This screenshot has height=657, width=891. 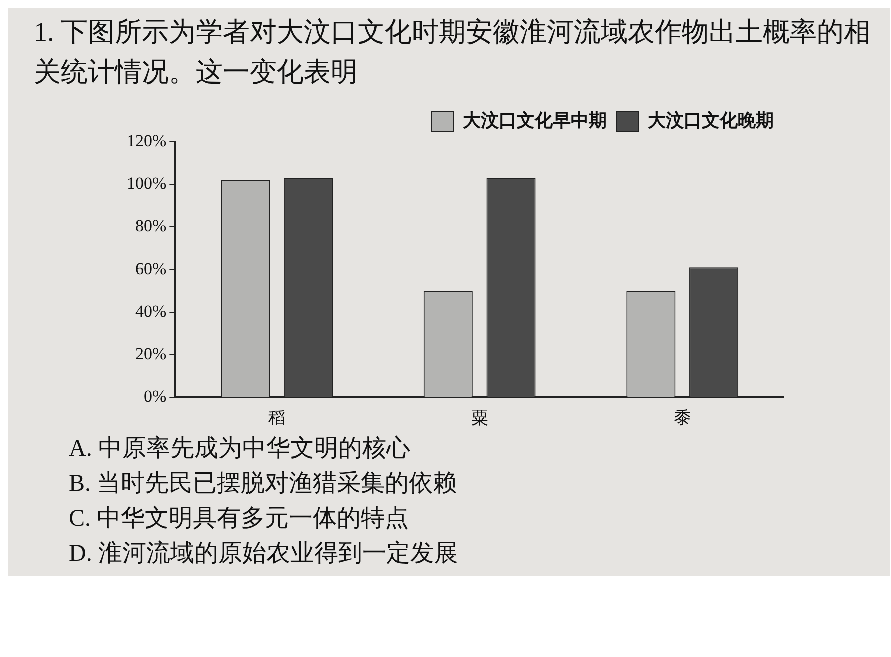 I want to click on y-tick-label: 80%, so click(x=151, y=226).